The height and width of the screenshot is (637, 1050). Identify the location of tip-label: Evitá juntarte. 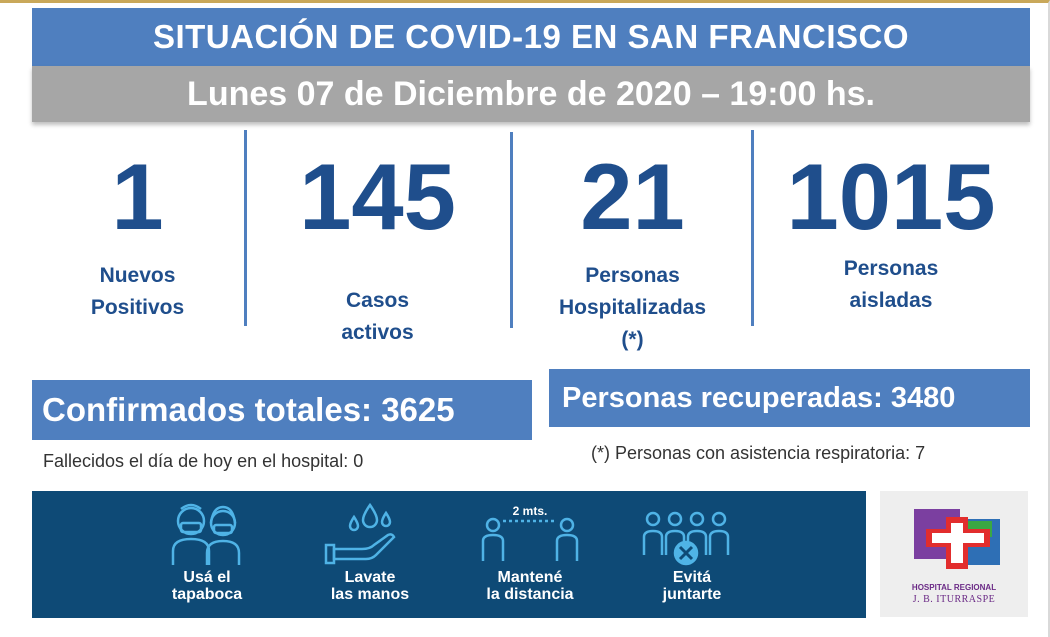
(692, 586).